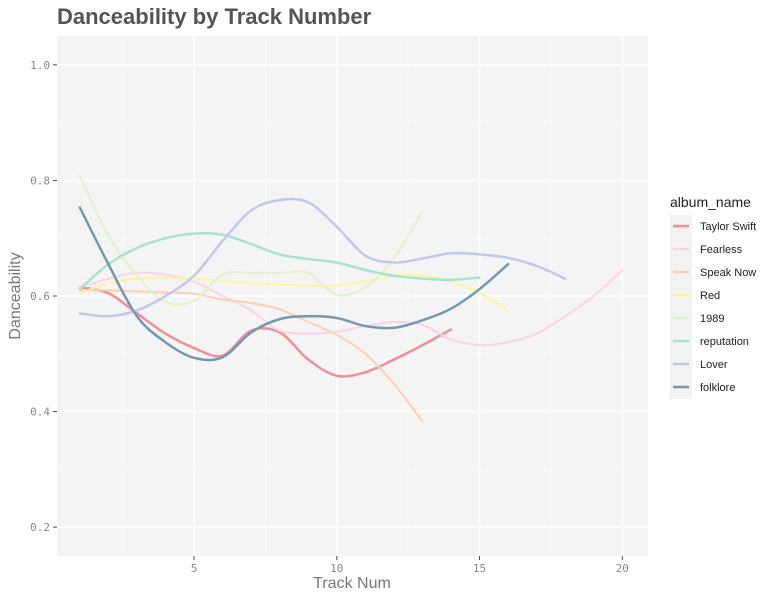 The width and height of the screenshot is (776, 600). What do you see at coordinates (728, 273) in the screenshot?
I see `legend-label-speak-now: Speak Now` at bounding box center [728, 273].